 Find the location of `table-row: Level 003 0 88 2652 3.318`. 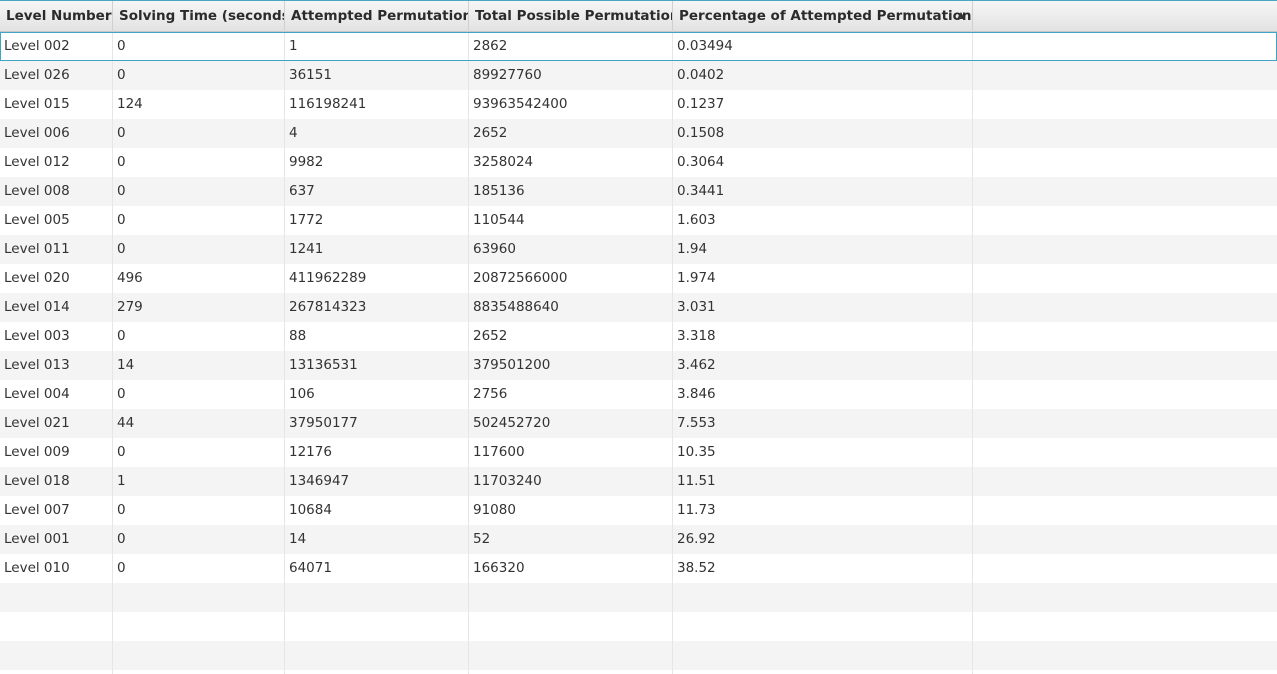

table-row: Level 003 0 88 2652 3.318 is located at coordinates (638, 336).